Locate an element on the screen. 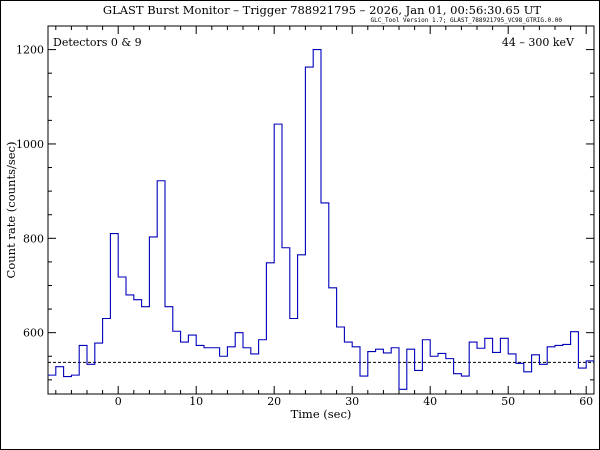 This screenshot has height=450, width=600. y-axis-label: Count rate (counts/sec) is located at coordinates (11, 210).